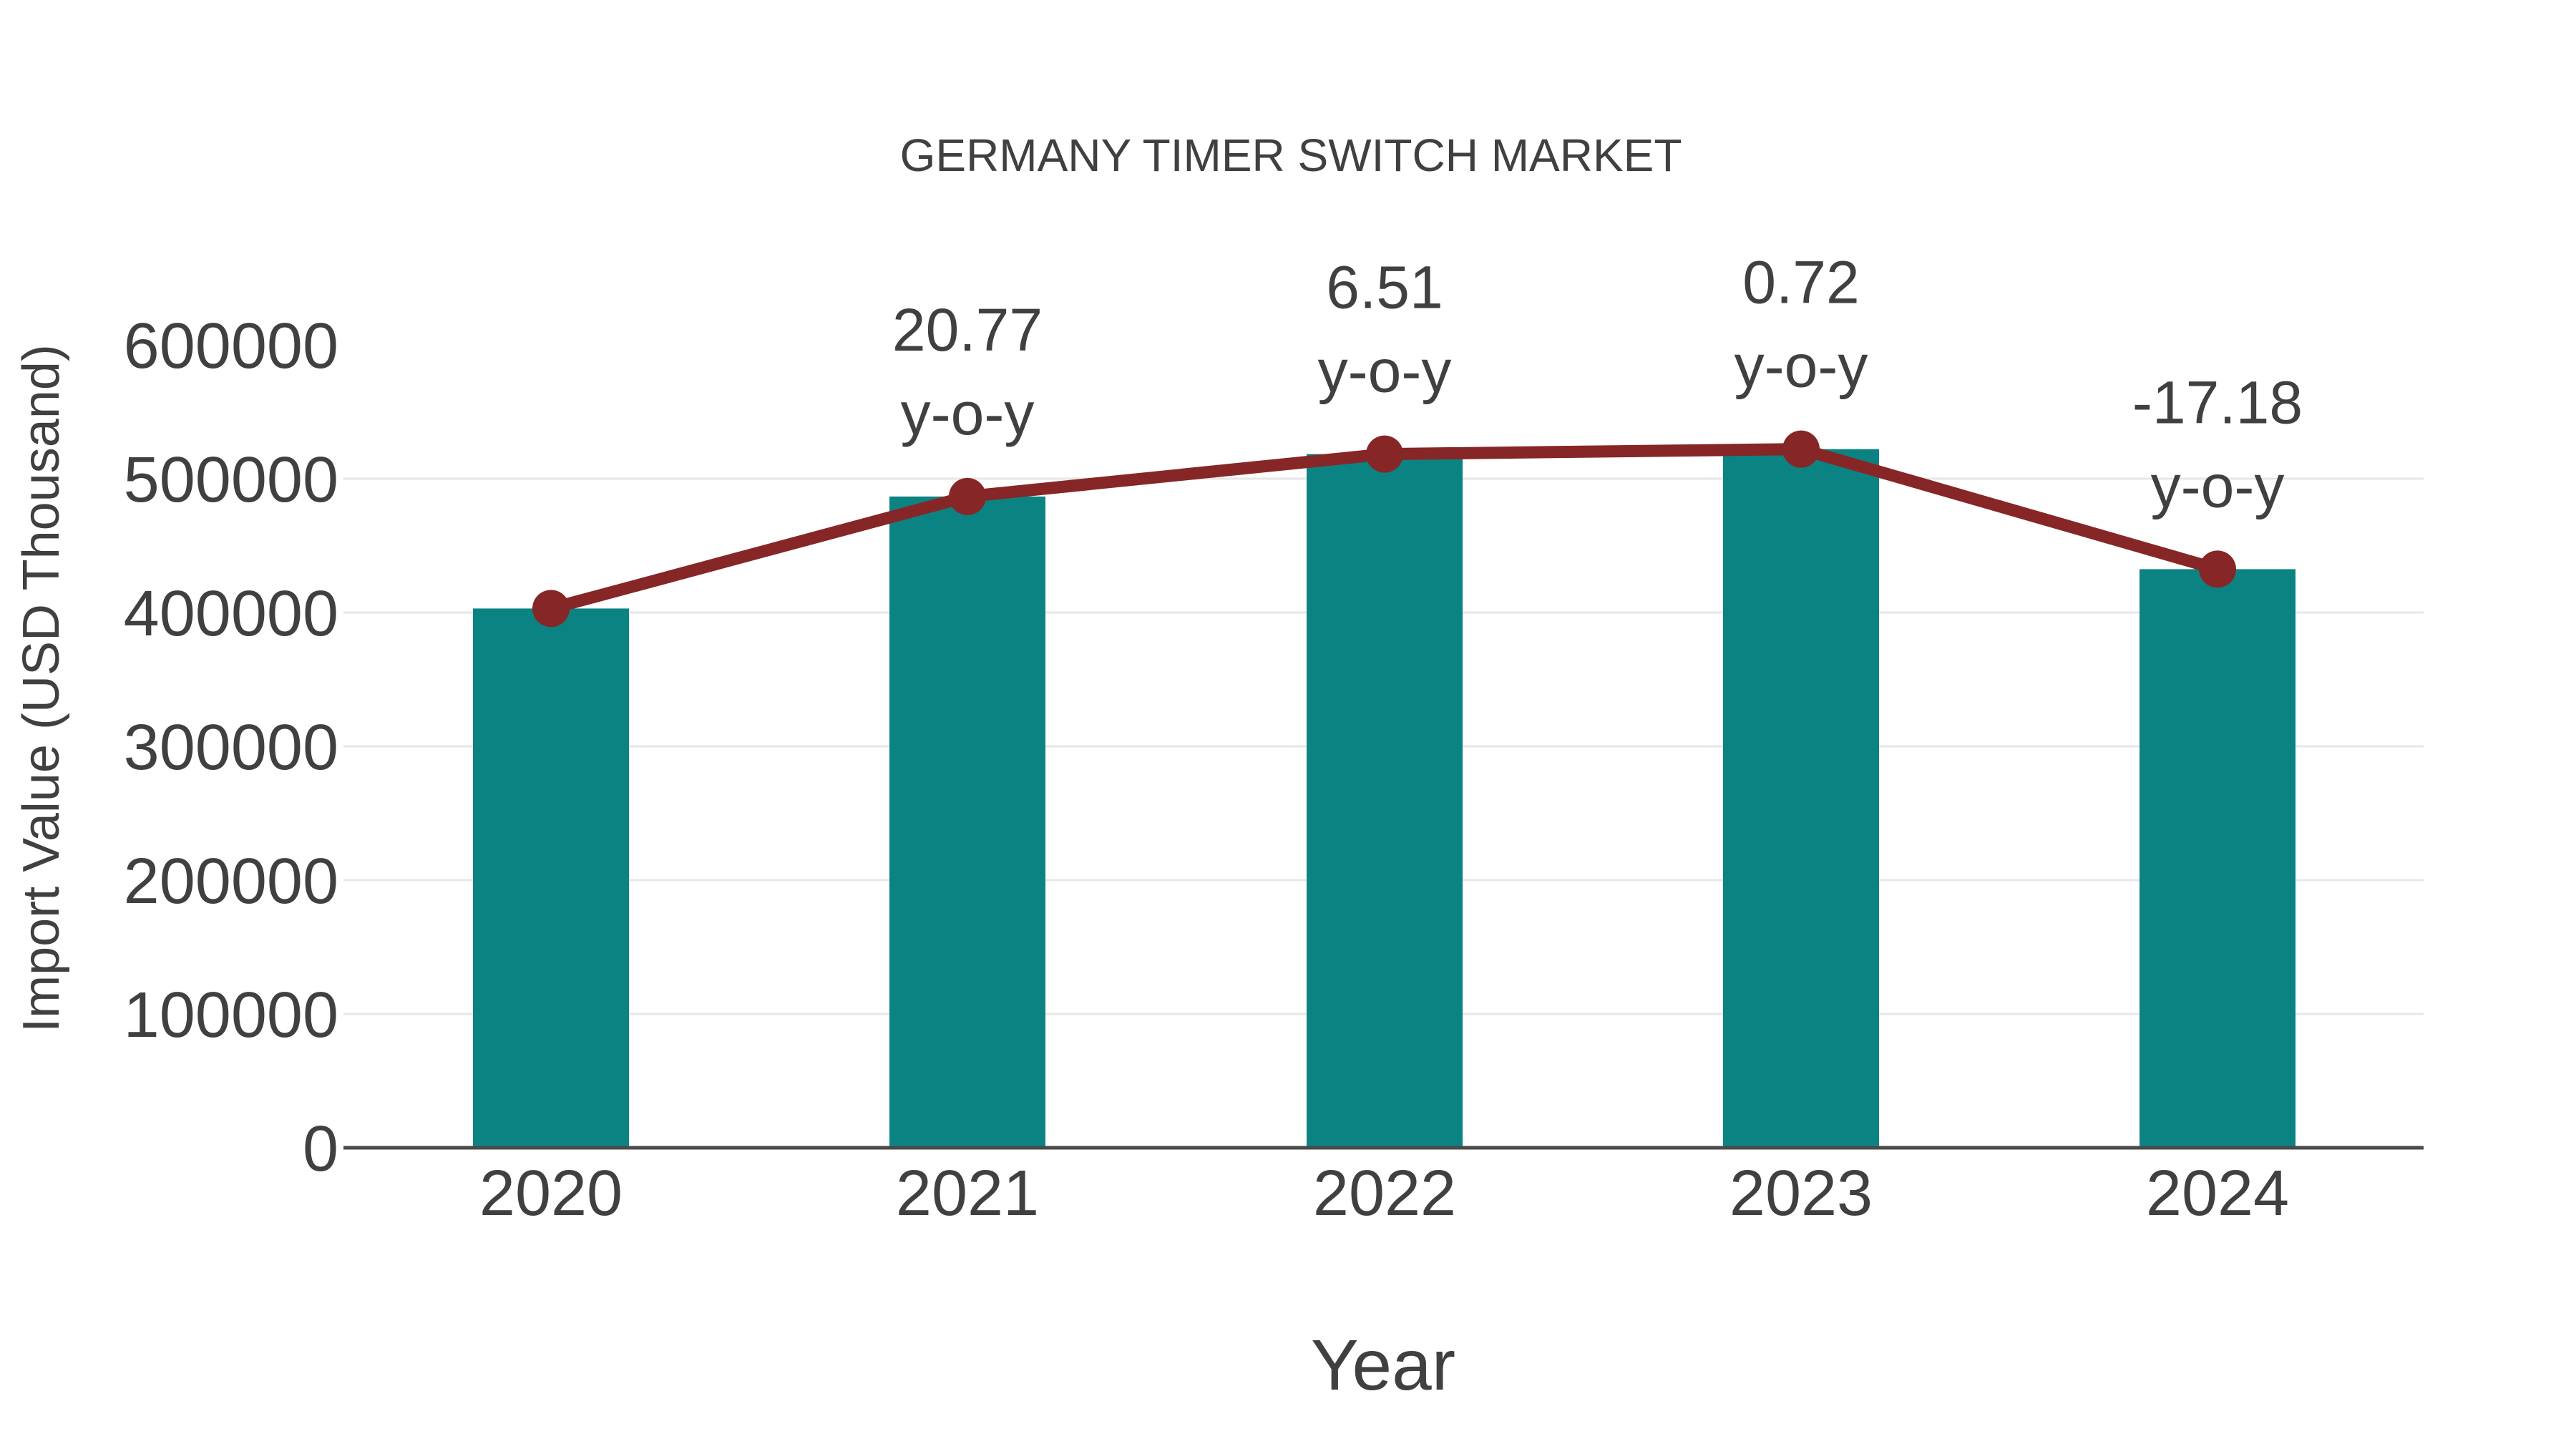 Image resolution: width=2576 pixels, height=1449 pixels. I want to click on yoy-annotations: 20.77 y-o-y 6.51 y-o-y 0.72 y-o-y -17.18 y-o-y, so click(1597, 384).